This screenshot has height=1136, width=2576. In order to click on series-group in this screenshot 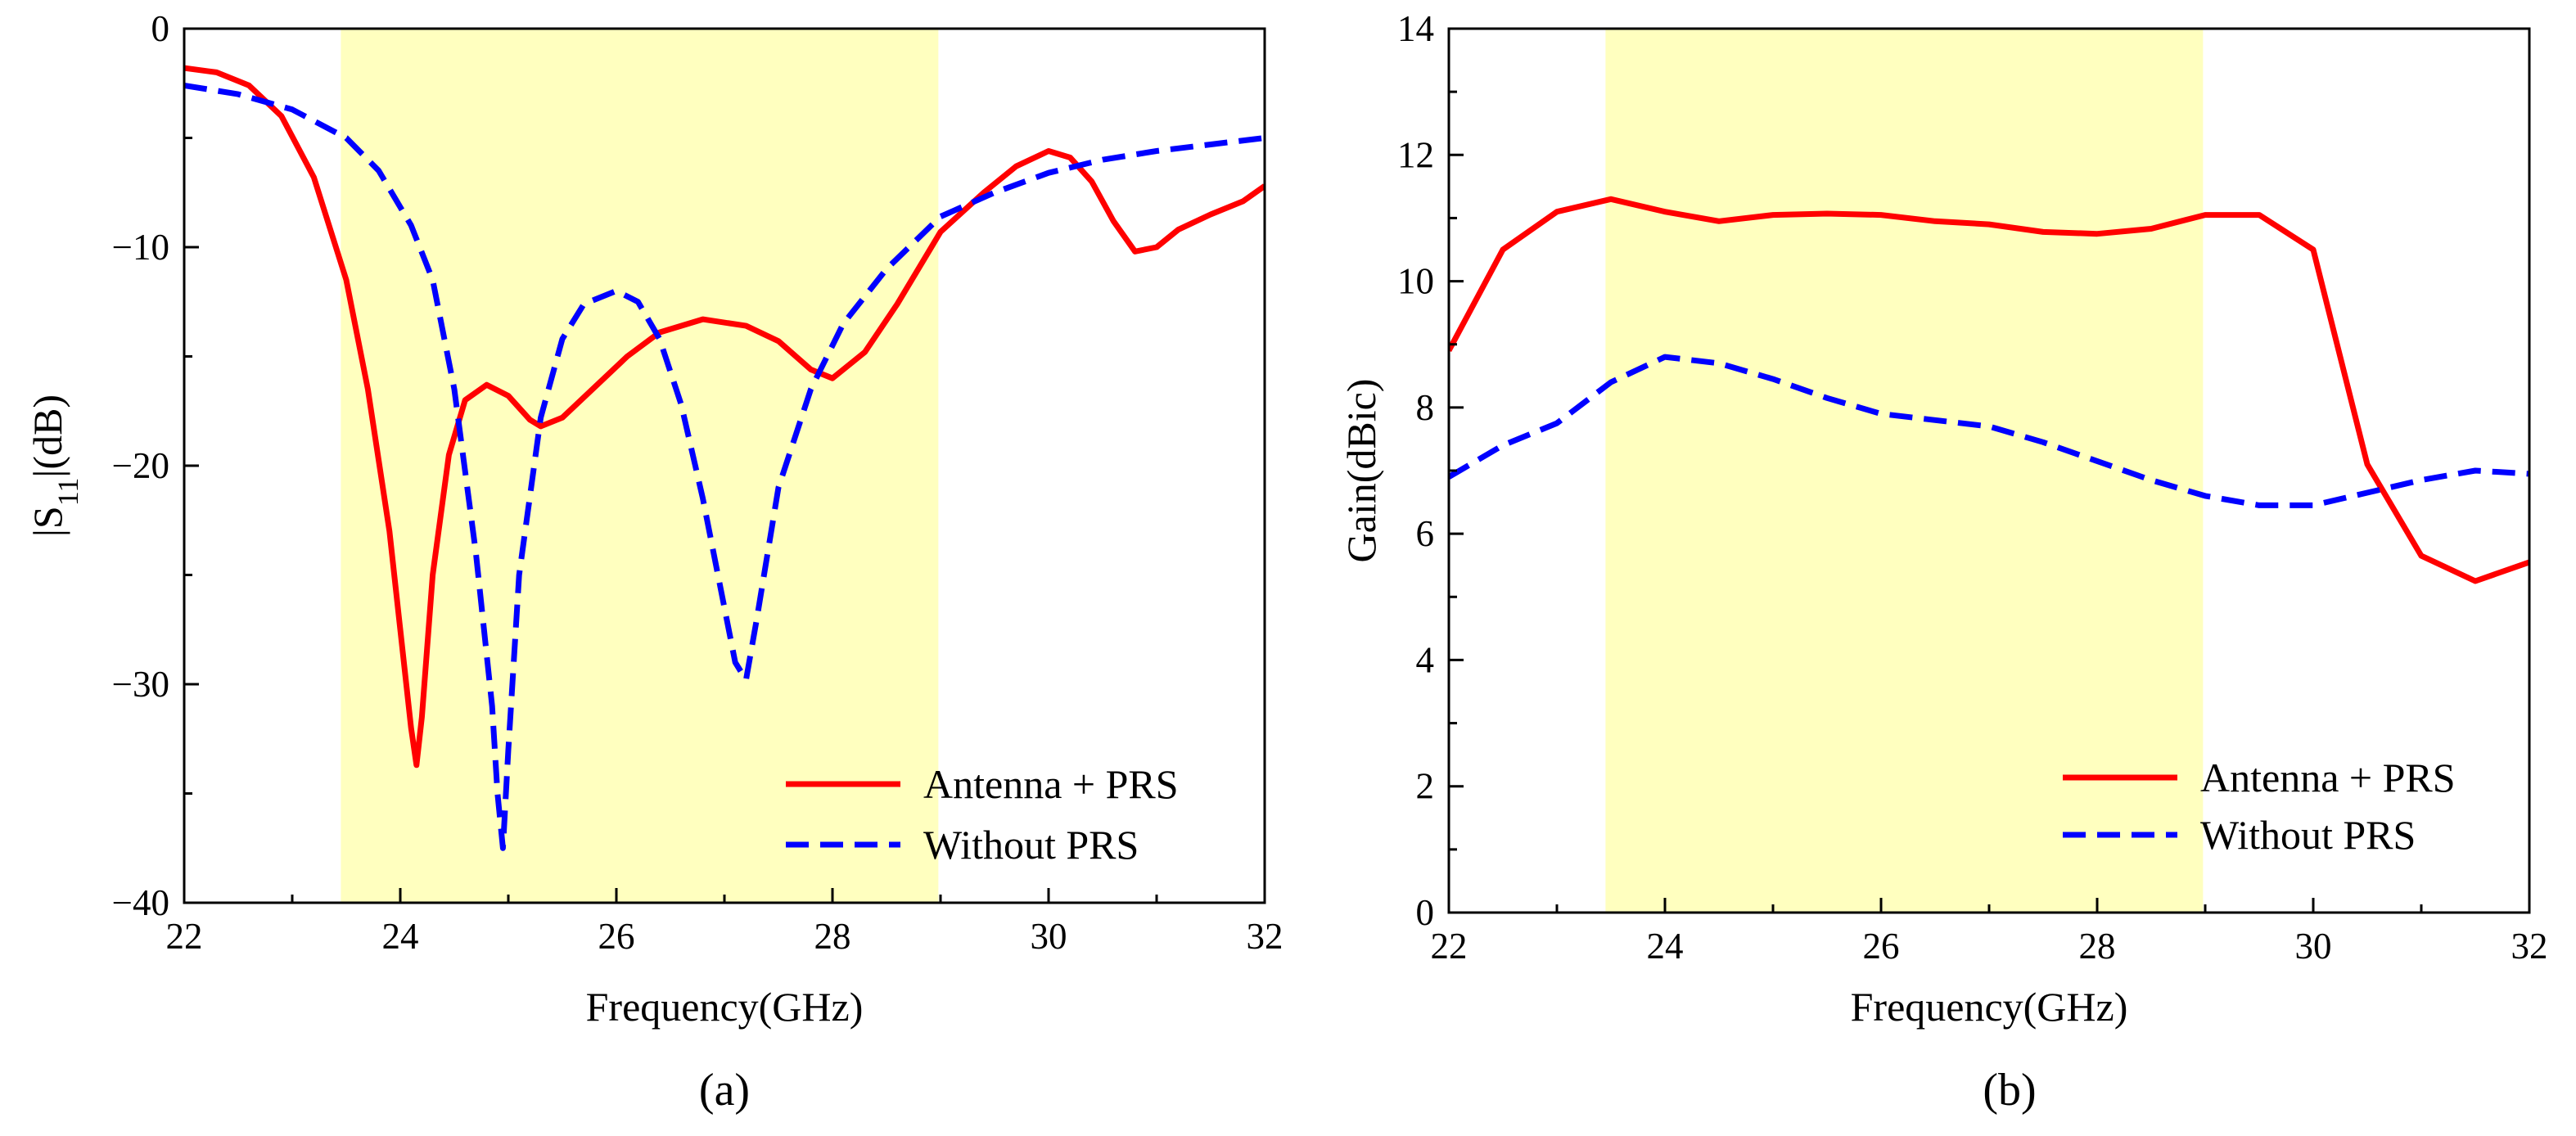, I will do `click(1989, 390)`.